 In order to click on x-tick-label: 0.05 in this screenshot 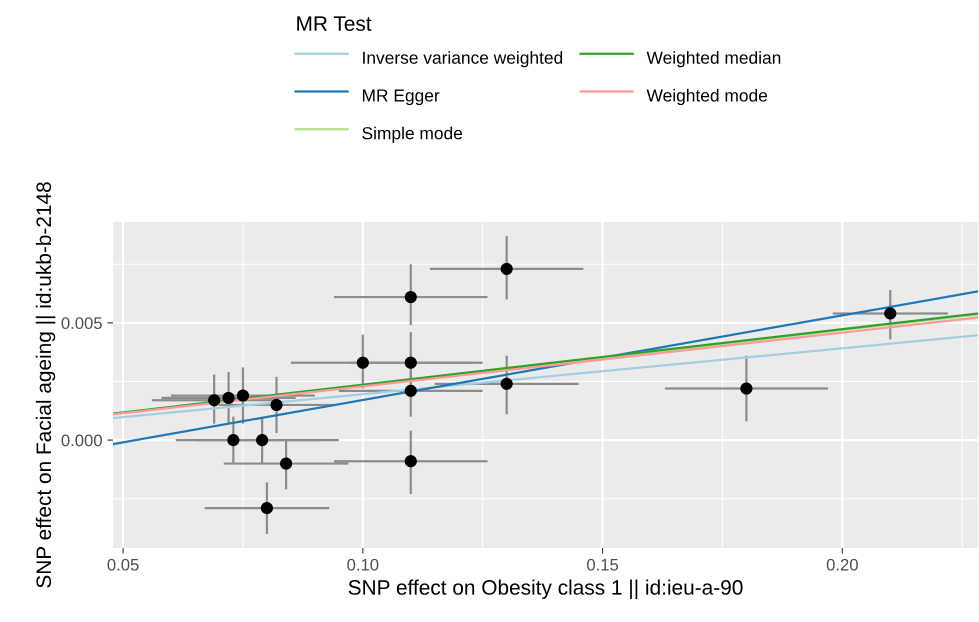, I will do `click(123, 564)`.